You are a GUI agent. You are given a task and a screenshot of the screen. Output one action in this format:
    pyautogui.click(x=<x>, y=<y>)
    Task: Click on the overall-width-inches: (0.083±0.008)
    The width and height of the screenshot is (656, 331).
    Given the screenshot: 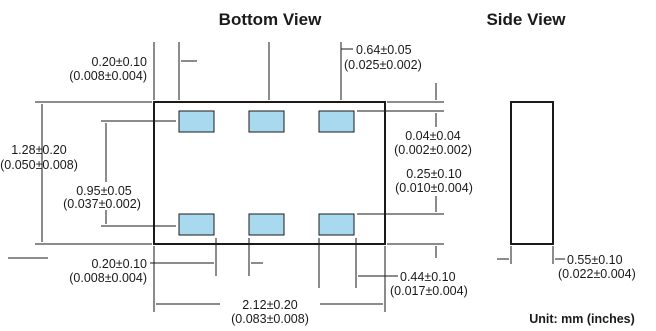 What is the action you would take?
    pyautogui.click(x=270, y=319)
    